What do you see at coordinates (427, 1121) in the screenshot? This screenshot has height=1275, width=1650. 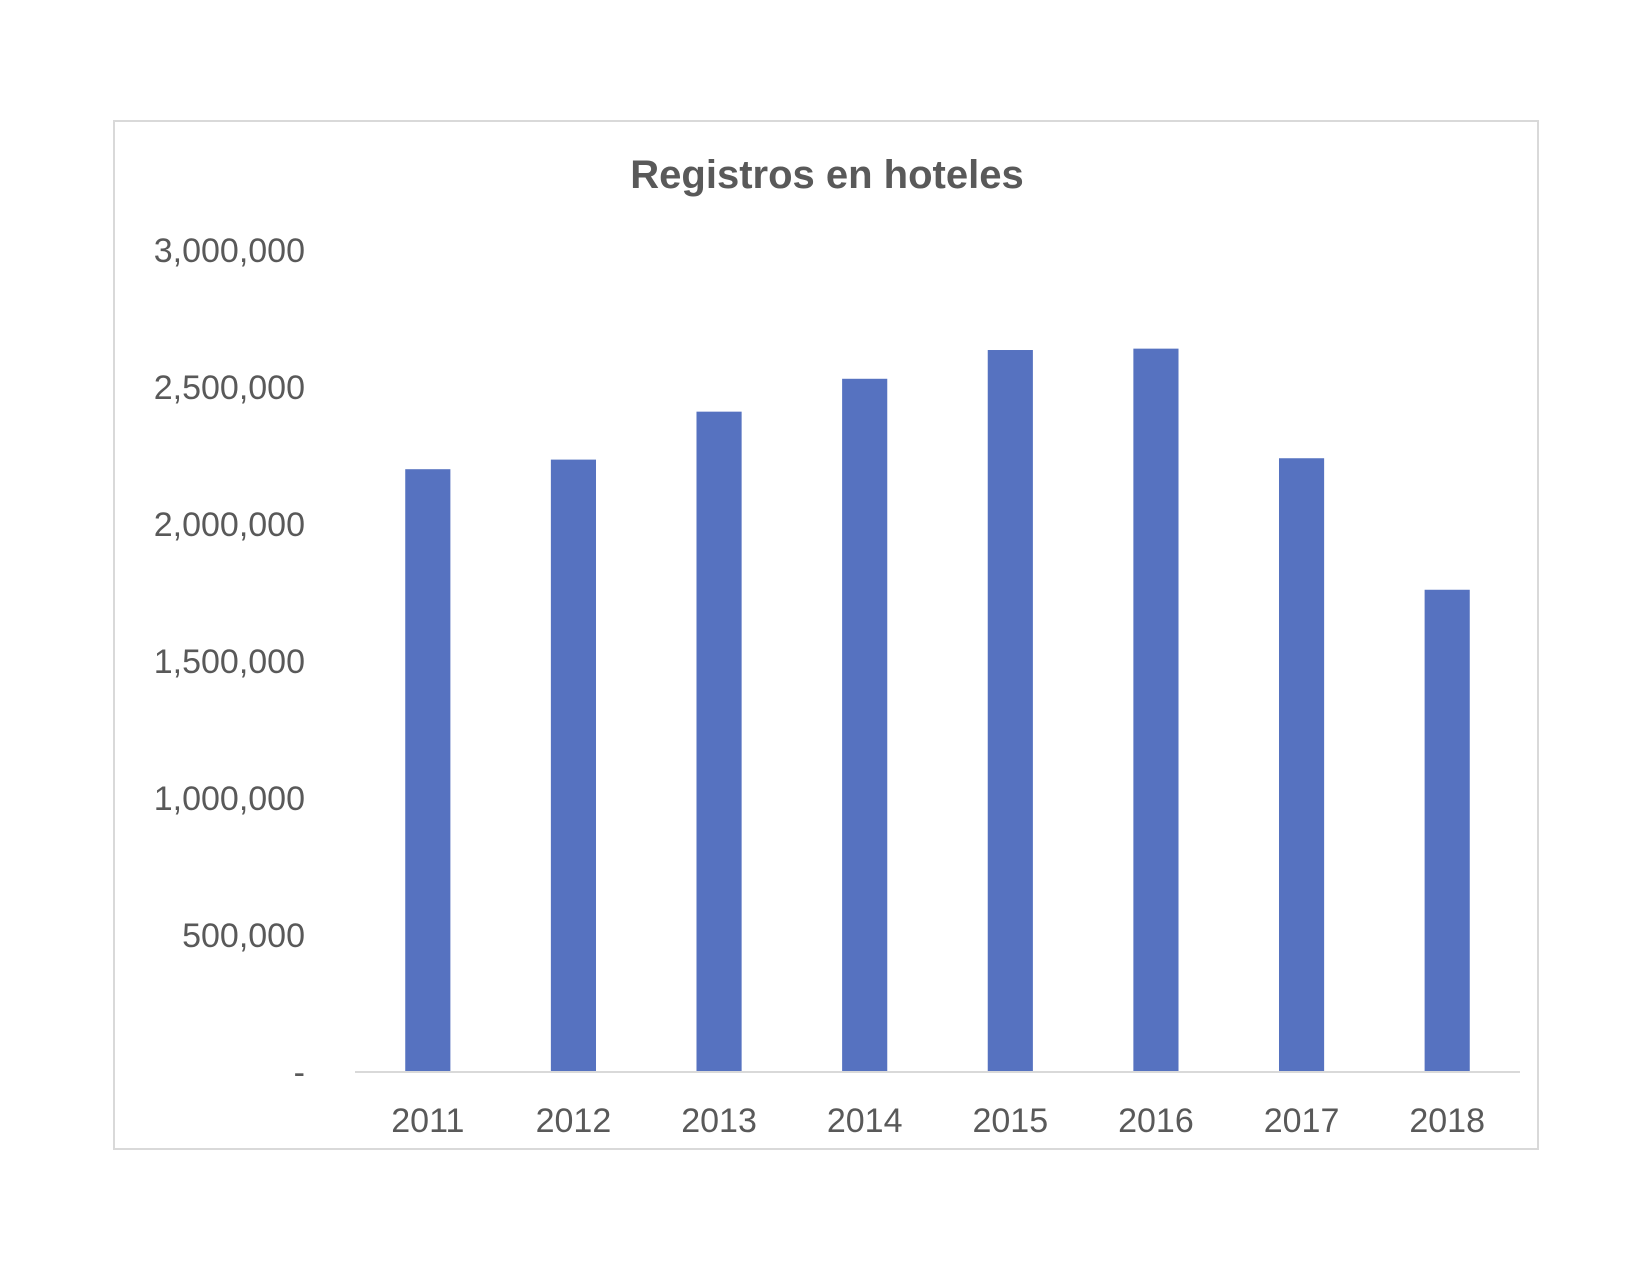 I see `x-tick-label: 2011` at bounding box center [427, 1121].